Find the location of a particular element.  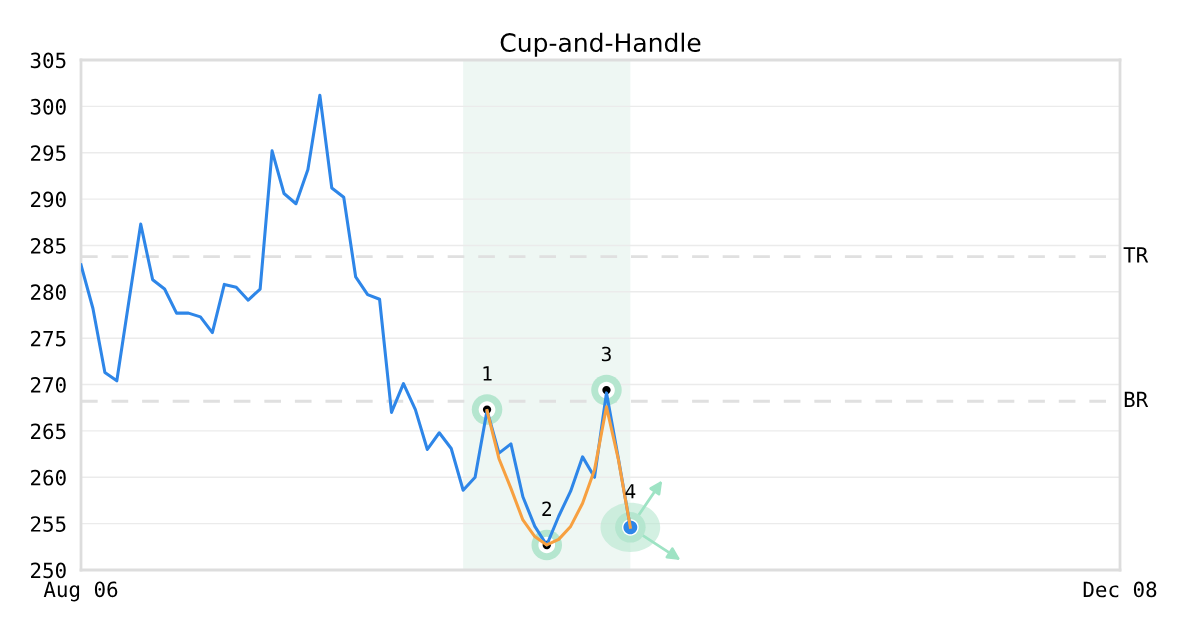

y-tick-label: 255 is located at coordinates (48, 524).